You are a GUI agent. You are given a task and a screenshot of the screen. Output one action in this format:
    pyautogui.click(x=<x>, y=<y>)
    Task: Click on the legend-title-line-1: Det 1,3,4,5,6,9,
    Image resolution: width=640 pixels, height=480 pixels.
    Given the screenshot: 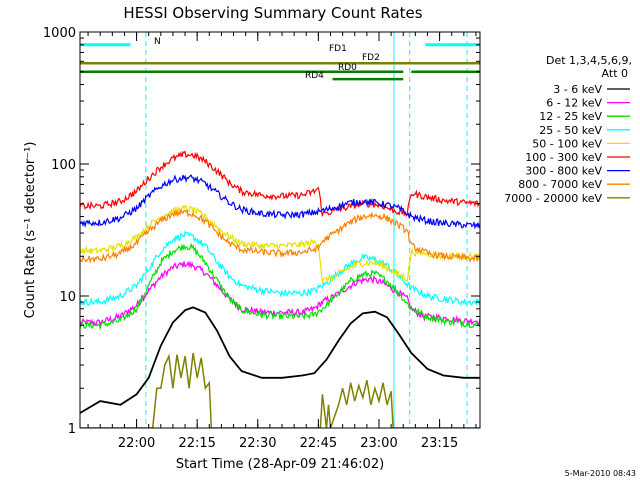 What is the action you would take?
    pyautogui.click(x=589, y=60)
    